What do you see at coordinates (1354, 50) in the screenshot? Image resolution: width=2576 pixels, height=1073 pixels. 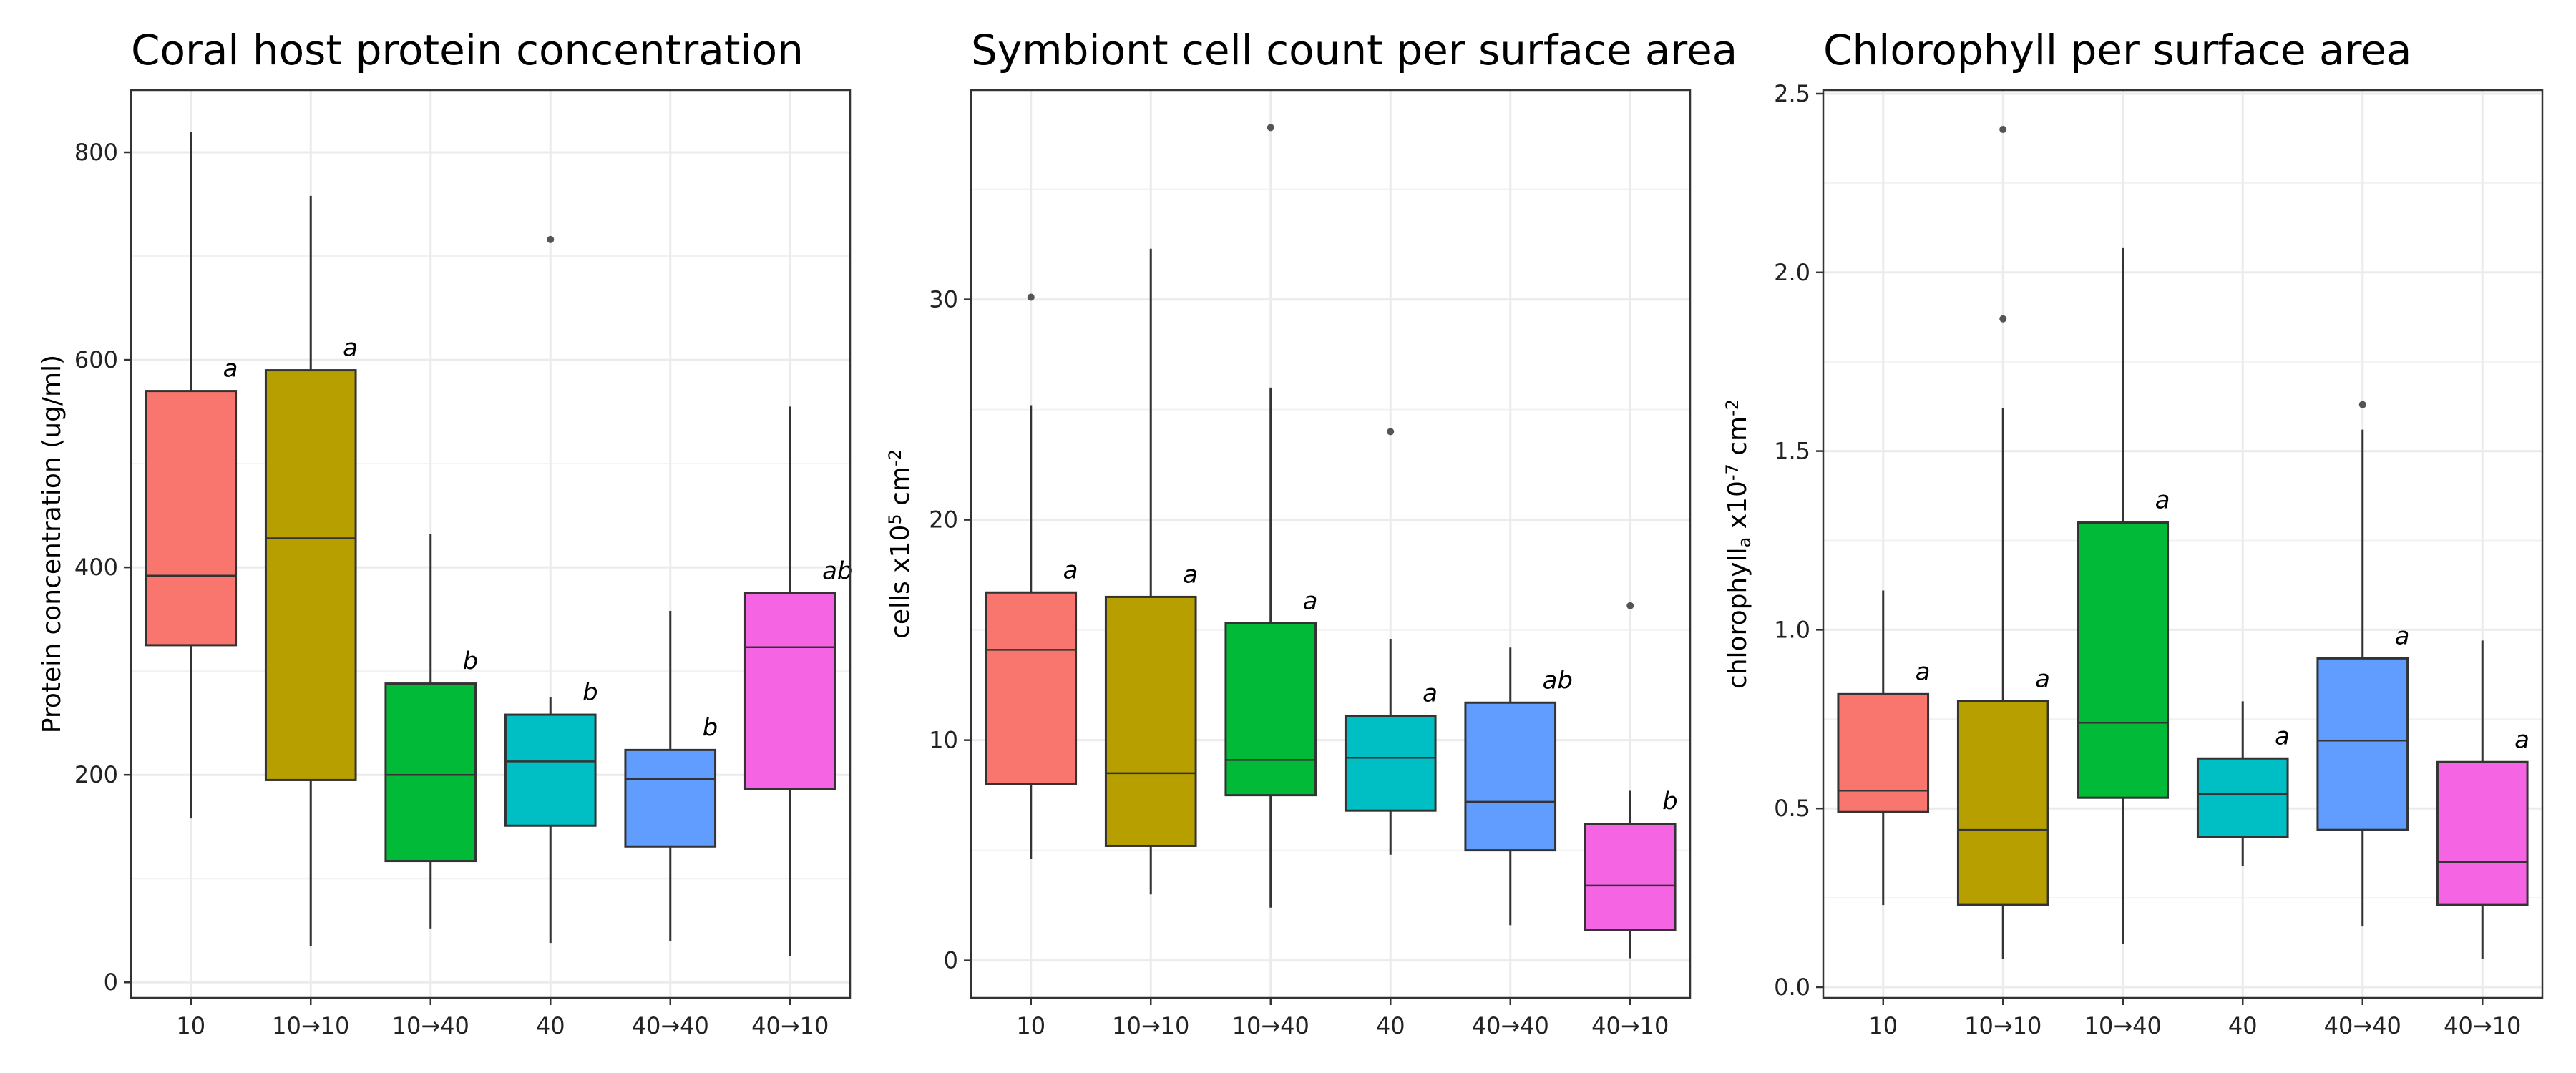 I see `panel-title: Symbiont cell count per surface area` at bounding box center [1354, 50].